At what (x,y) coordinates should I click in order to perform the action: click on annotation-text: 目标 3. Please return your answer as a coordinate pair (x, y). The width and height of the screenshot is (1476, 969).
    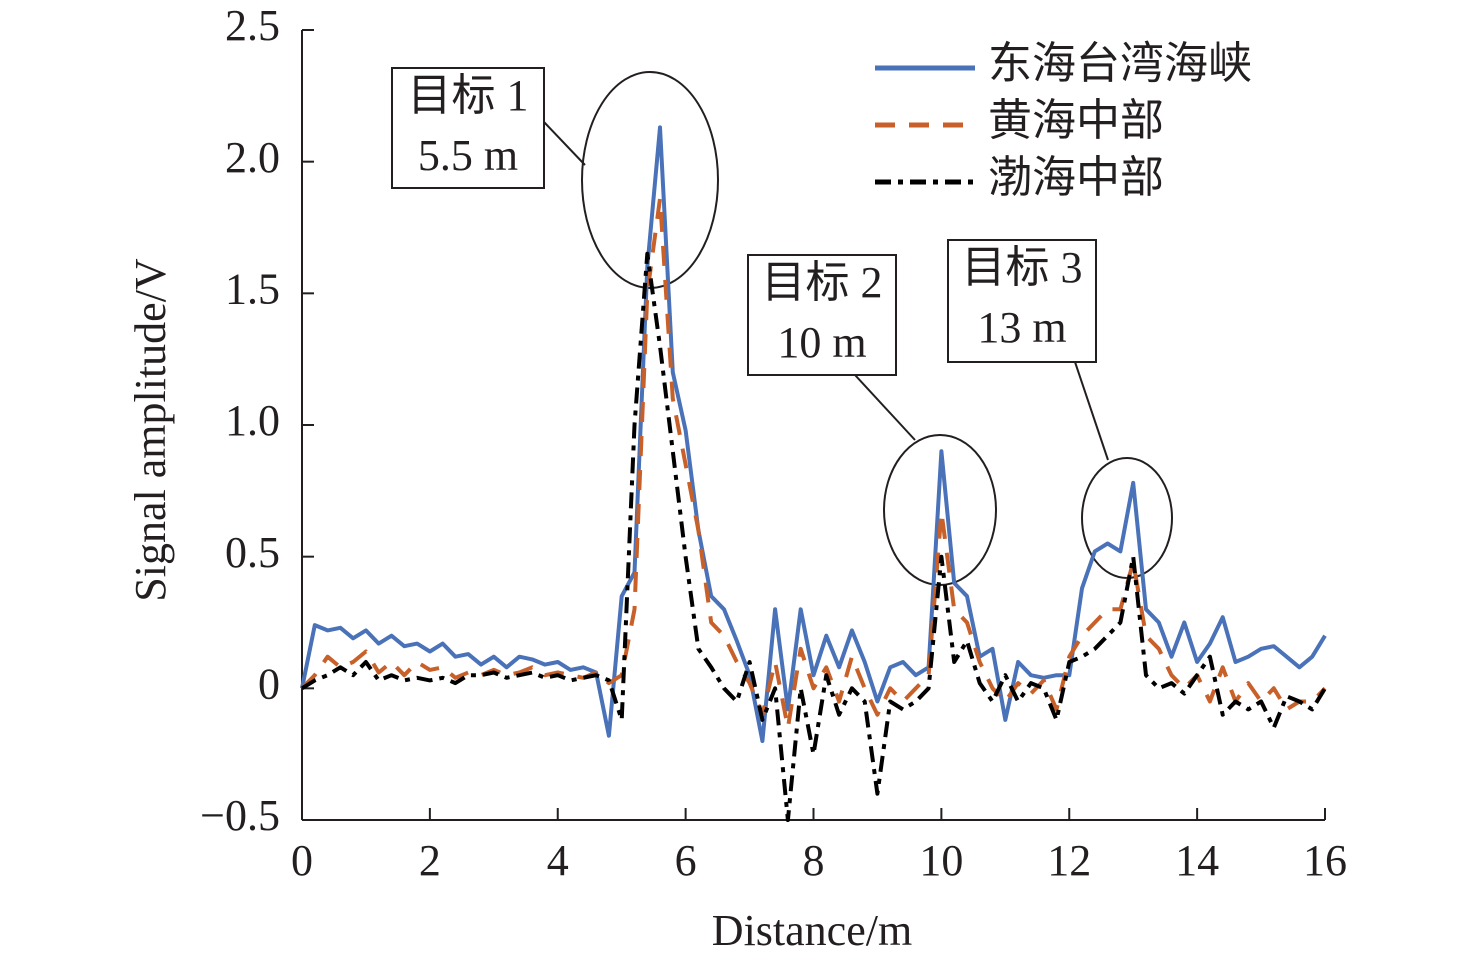
    Looking at the image, I should click on (1022, 267).